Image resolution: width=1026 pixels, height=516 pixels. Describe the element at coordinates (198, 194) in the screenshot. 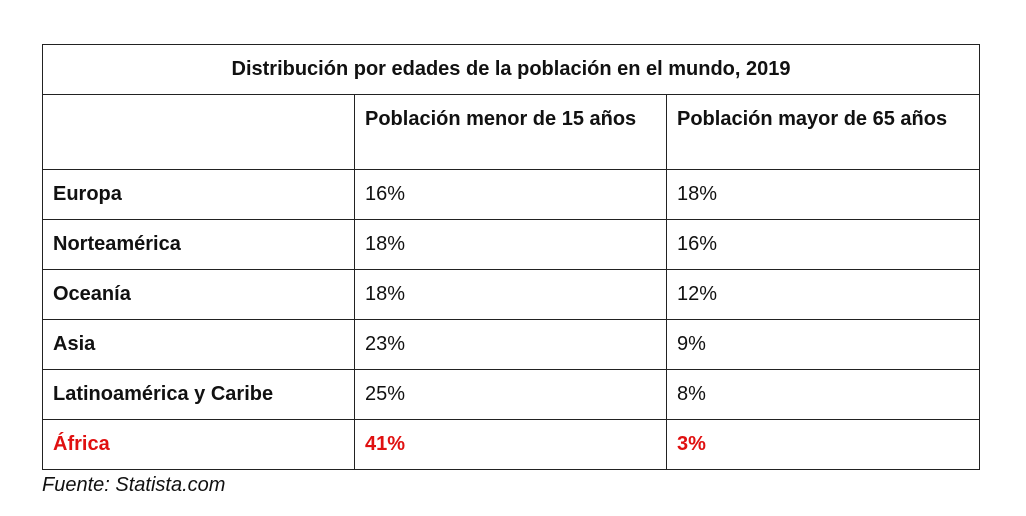

I see `region-cell: Europa` at that location.